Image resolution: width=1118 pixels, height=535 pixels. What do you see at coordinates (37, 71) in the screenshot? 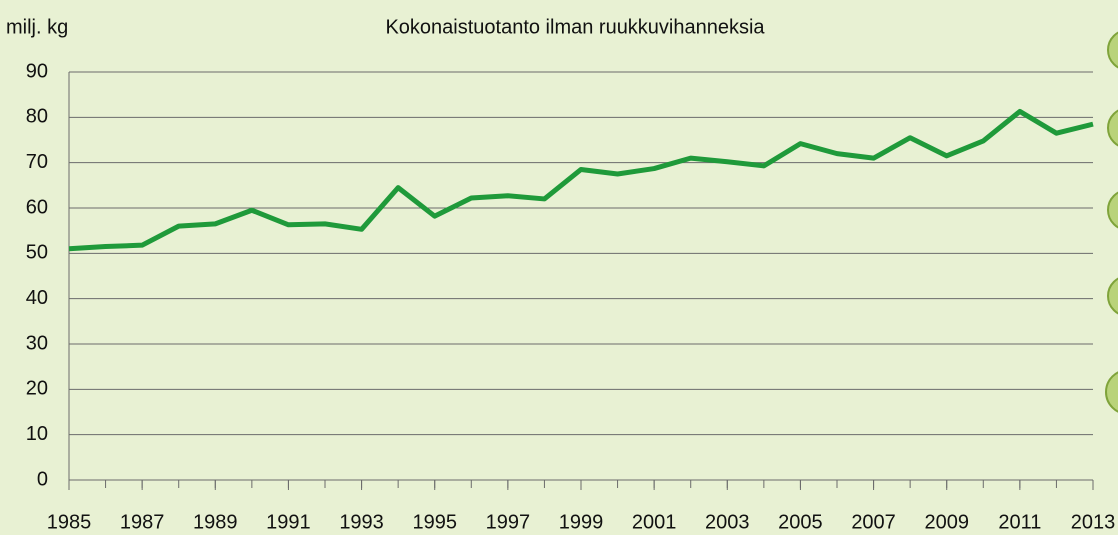
I see `y-tick-label: 90` at bounding box center [37, 71].